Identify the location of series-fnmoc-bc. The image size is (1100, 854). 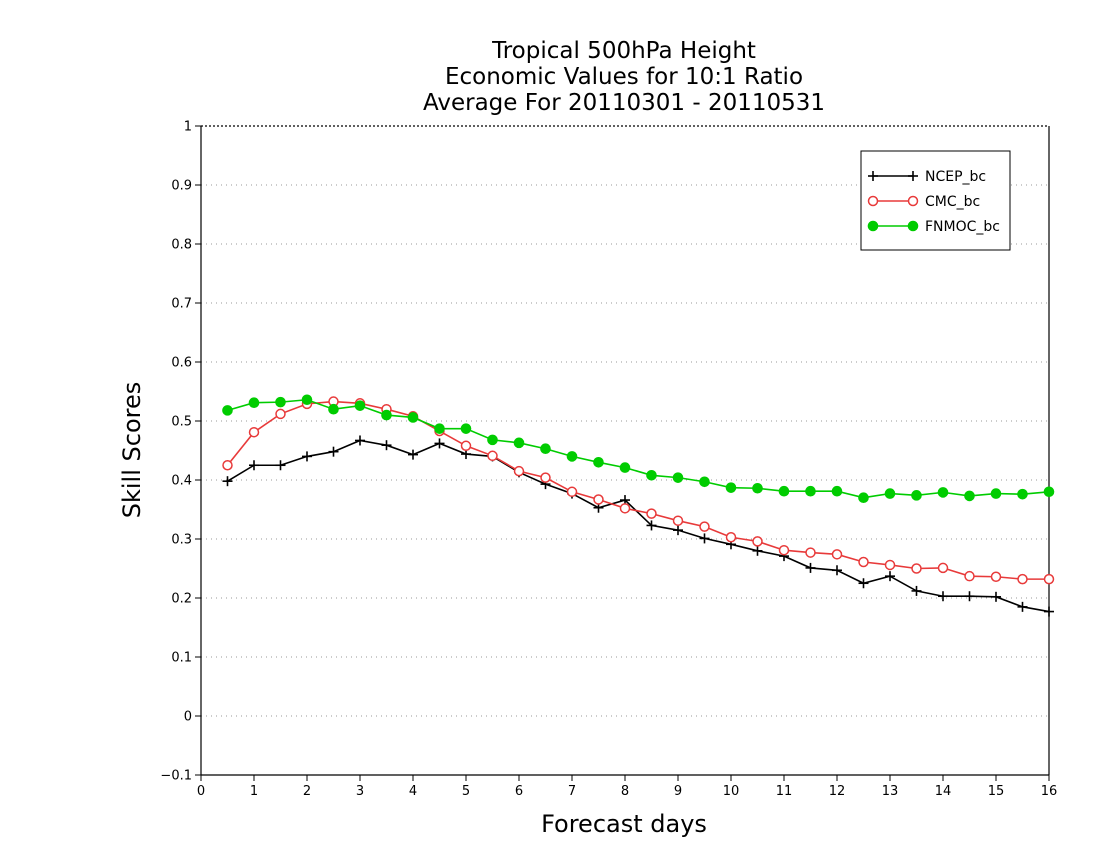
(638, 449).